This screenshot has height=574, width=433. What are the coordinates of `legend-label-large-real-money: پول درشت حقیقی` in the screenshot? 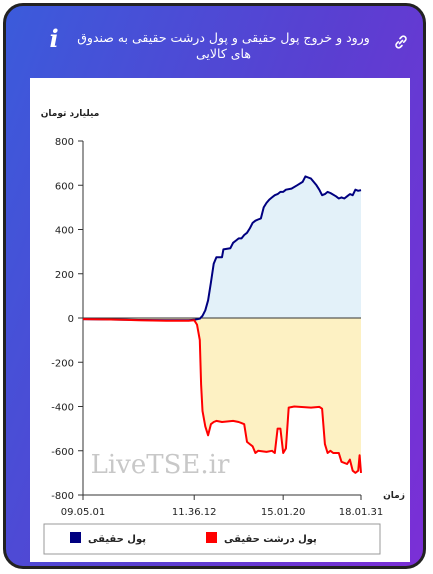 It's located at (270, 539).